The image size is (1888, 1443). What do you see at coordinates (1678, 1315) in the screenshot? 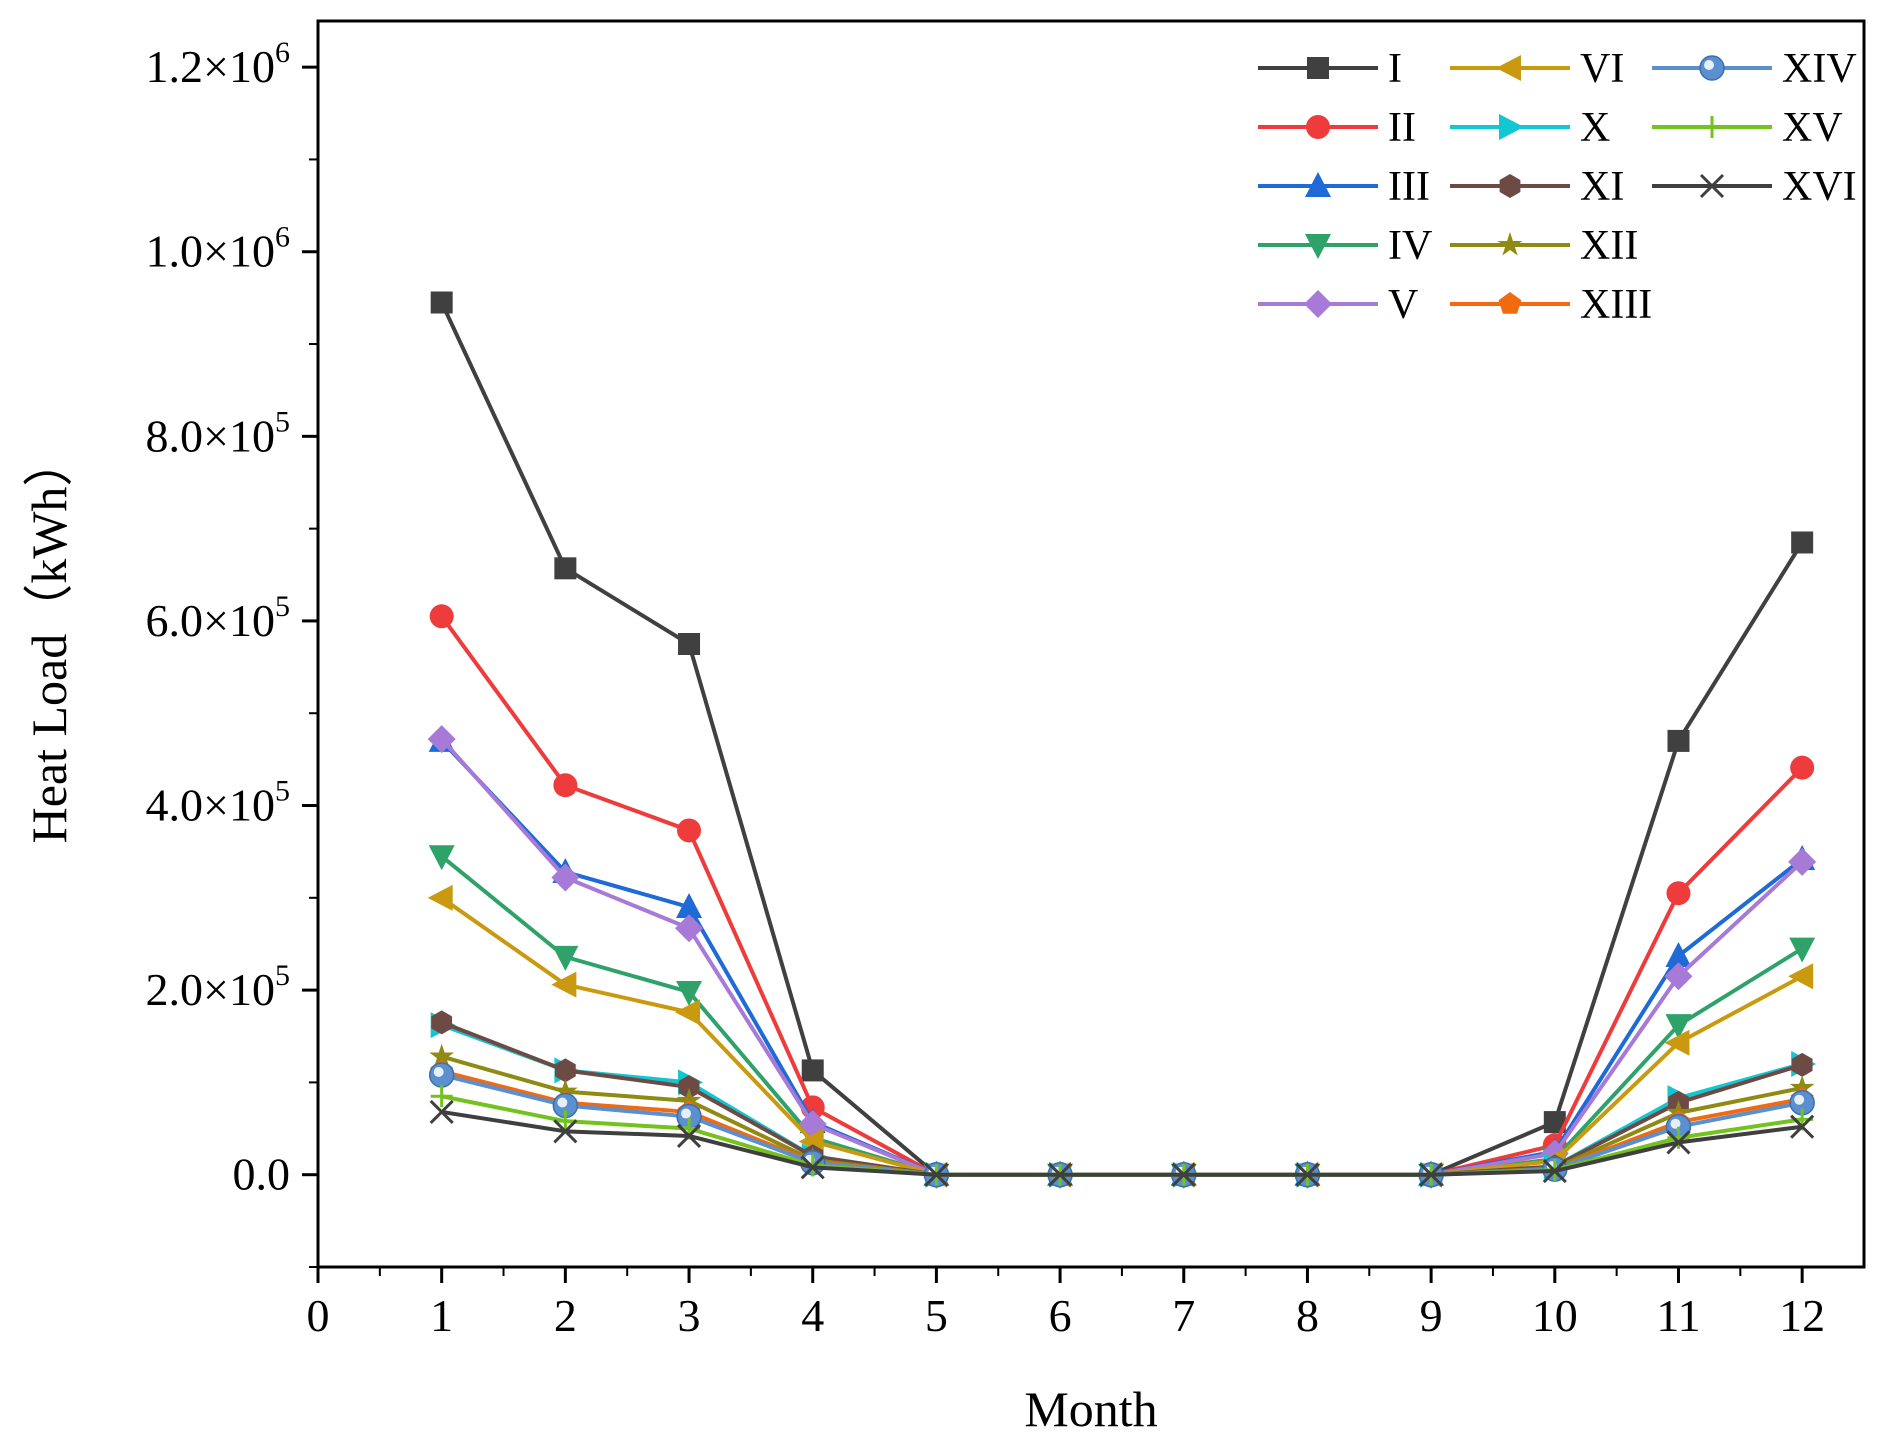
I see `x-tick-label: 11` at bounding box center [1678, 1315].